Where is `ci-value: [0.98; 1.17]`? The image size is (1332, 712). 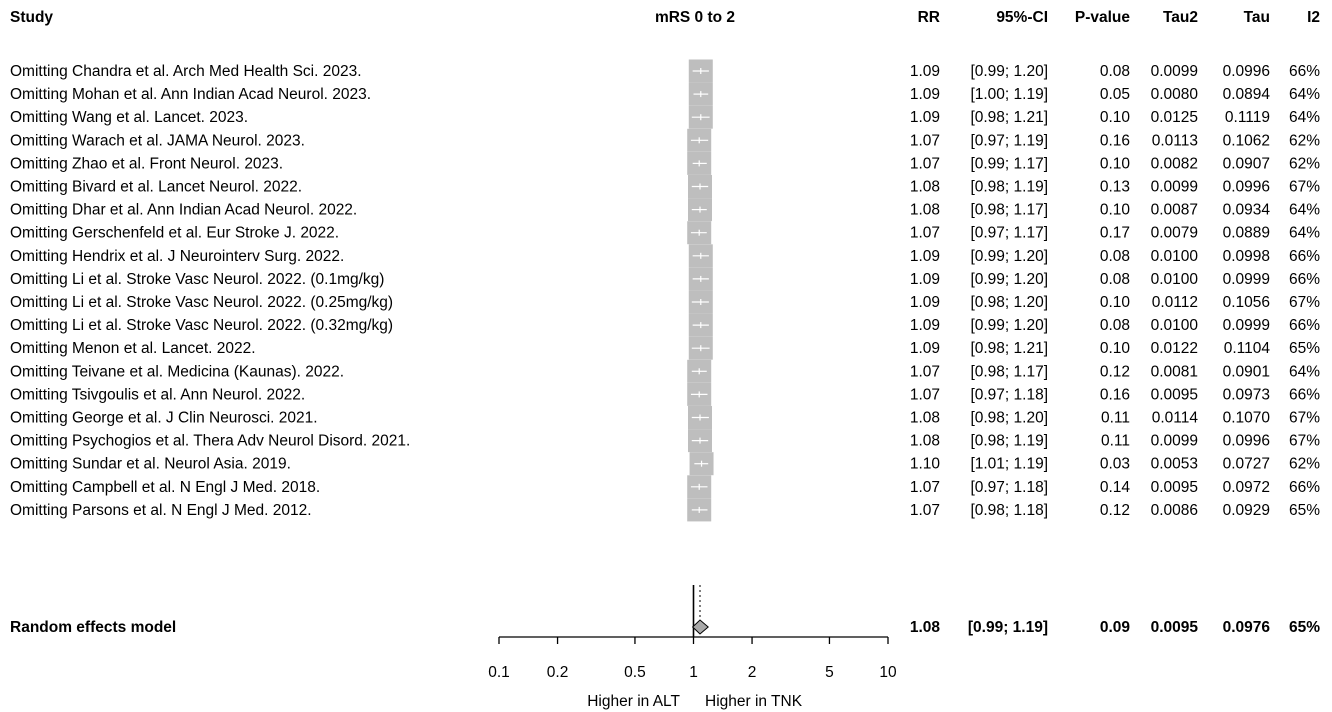 ci-value: [0.98; 1.17] is located at coordinates (1009, 210).